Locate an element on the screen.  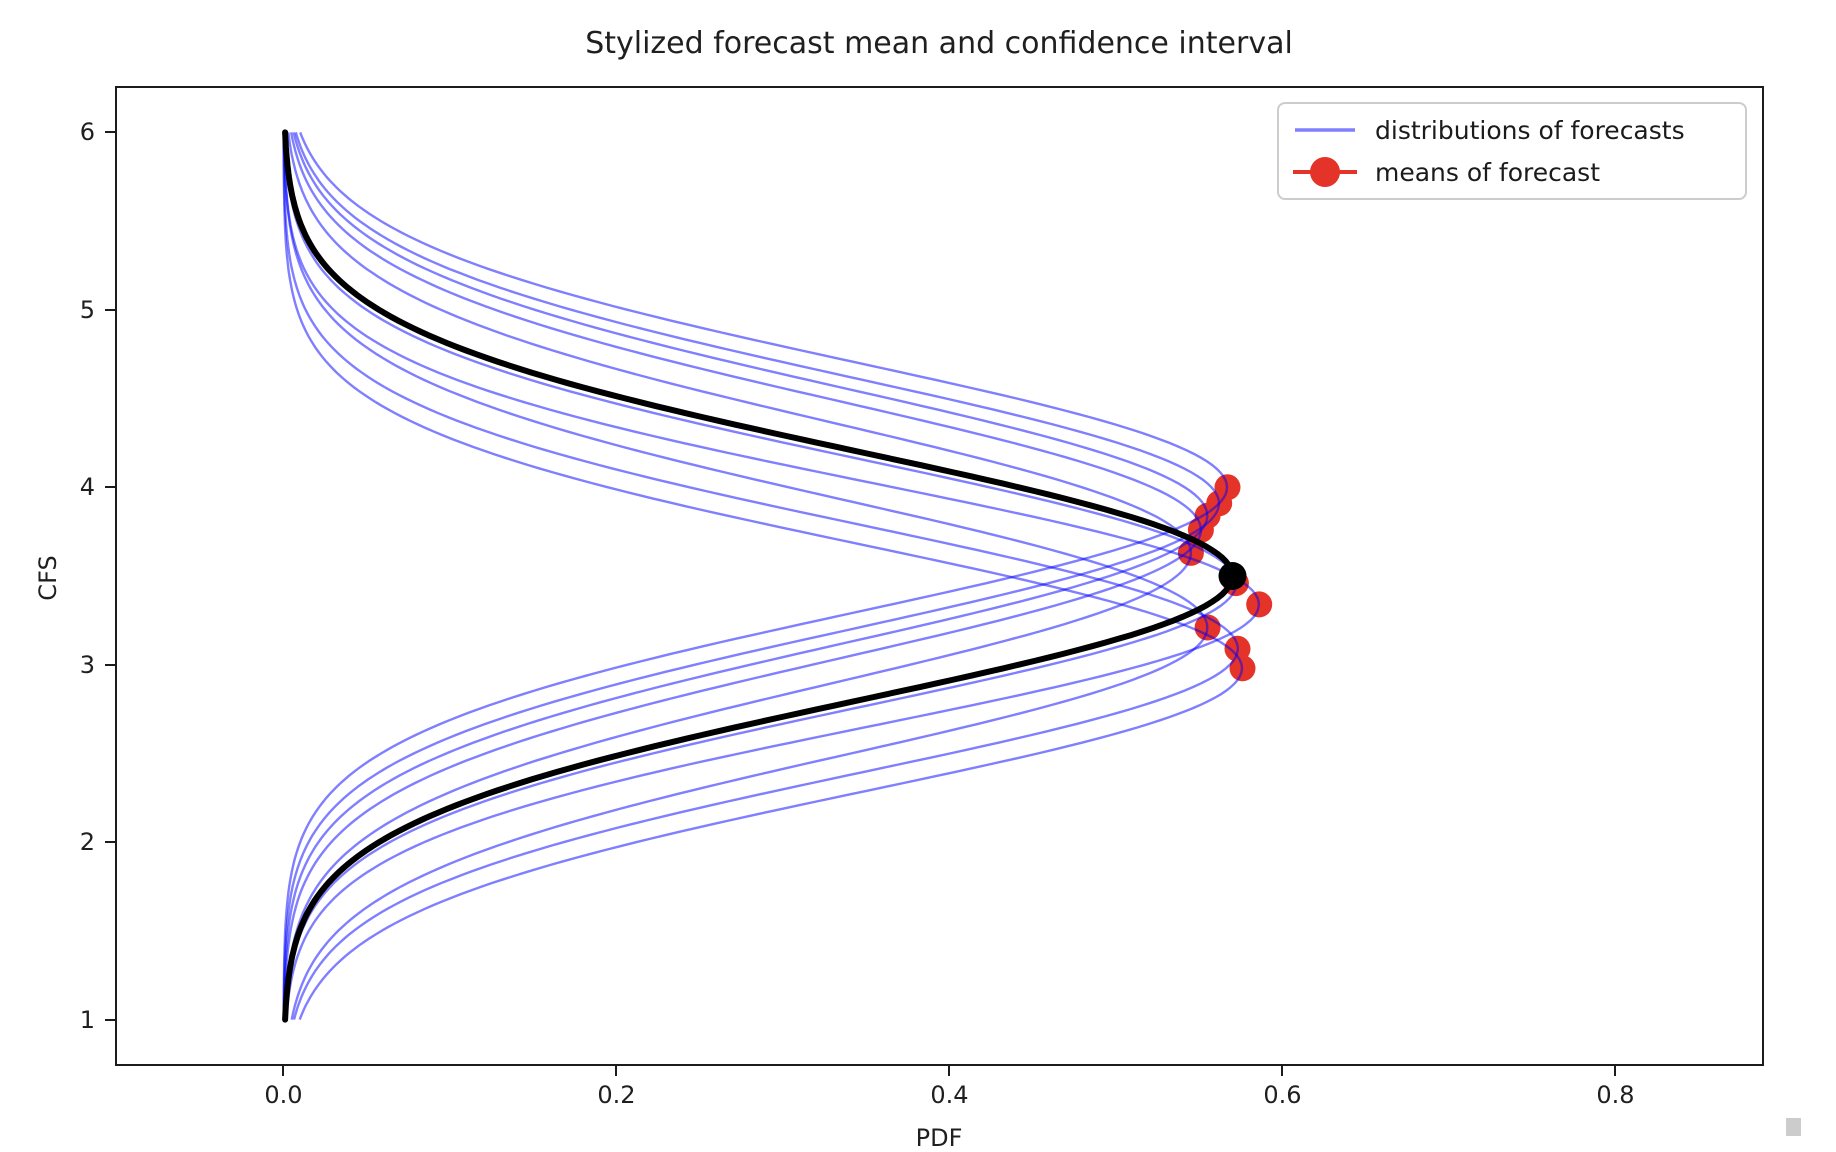
y-axis-tick-label: 5 is located at coordinates (87, 309).